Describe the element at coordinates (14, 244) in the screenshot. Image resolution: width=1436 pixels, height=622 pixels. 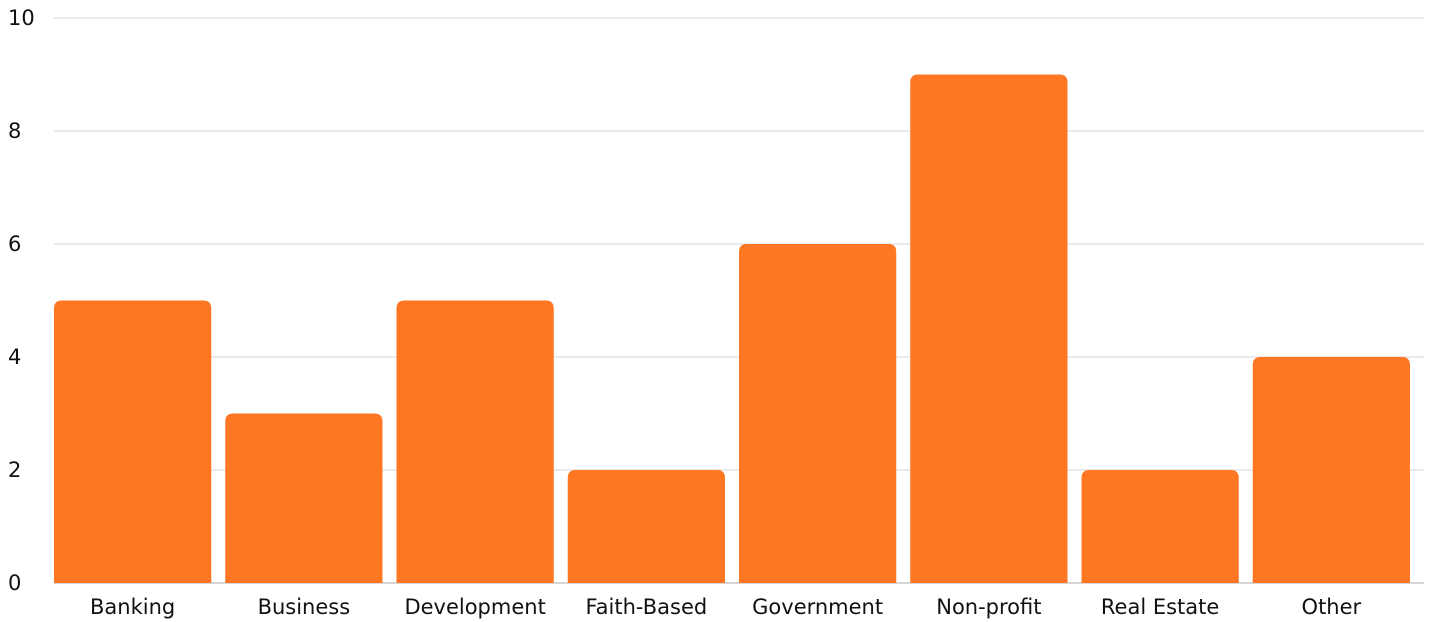
I see `y-tick-label: 6` at that location.